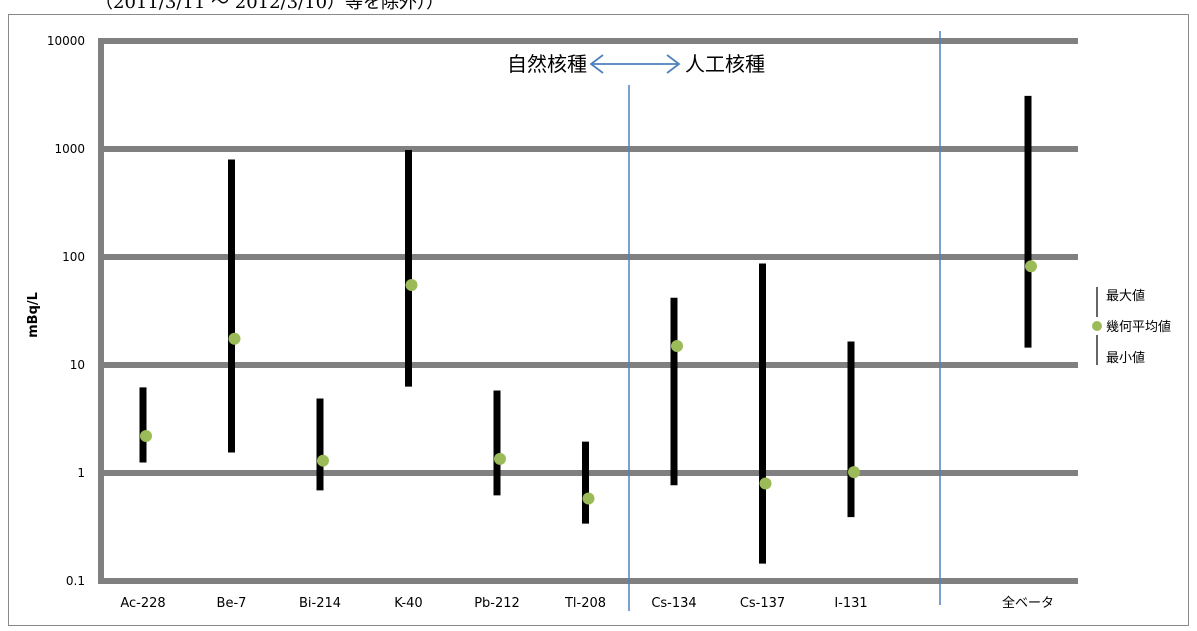 This screenshot has height=631, width=1197. Describe the element at coordinates (725, 64) in the screenshot. I see `annotation-artificial: 人工核種` at that location.